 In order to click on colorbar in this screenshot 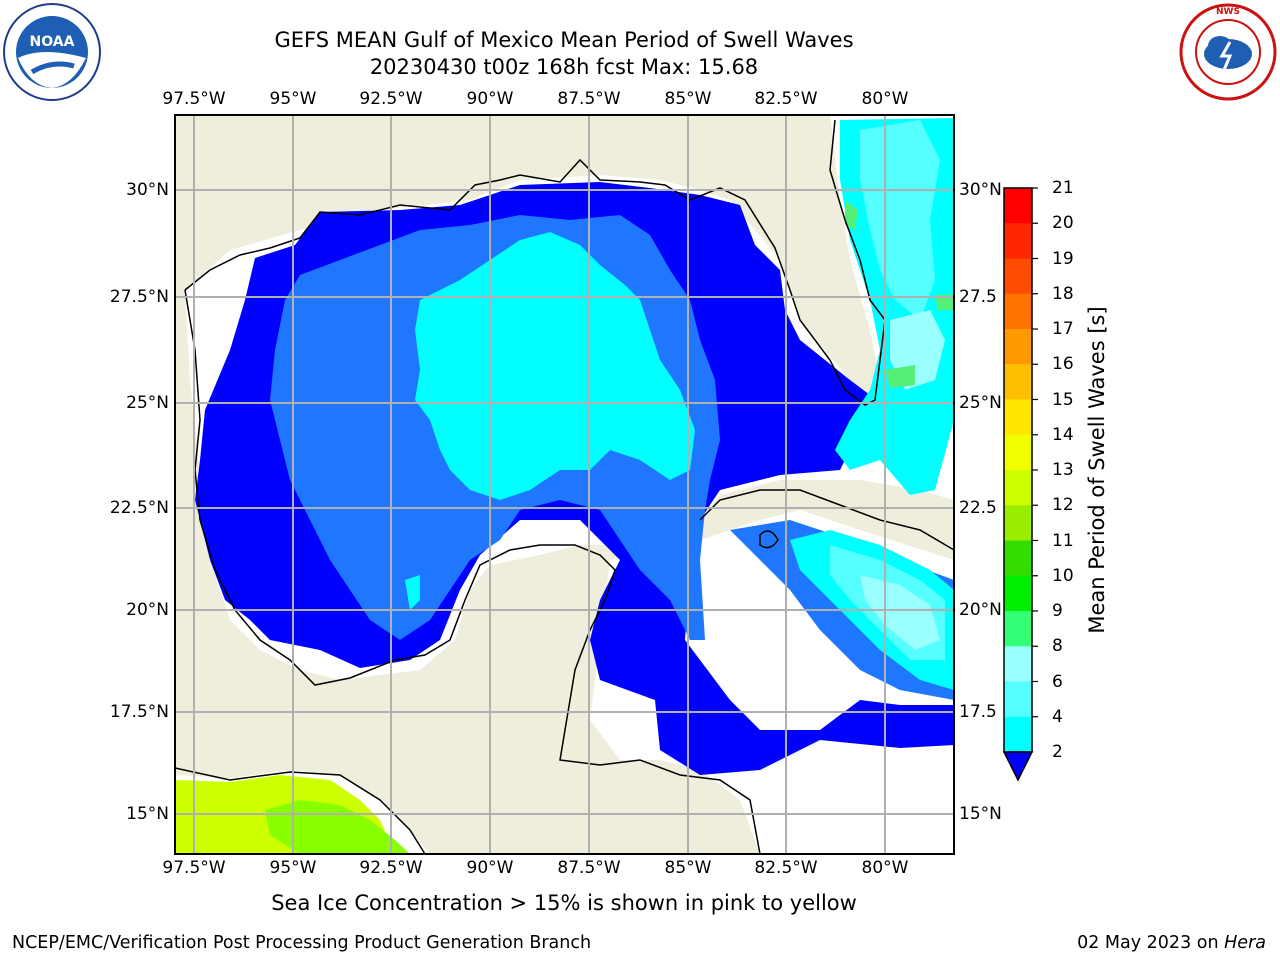, I will do `click(1021, 470)`.